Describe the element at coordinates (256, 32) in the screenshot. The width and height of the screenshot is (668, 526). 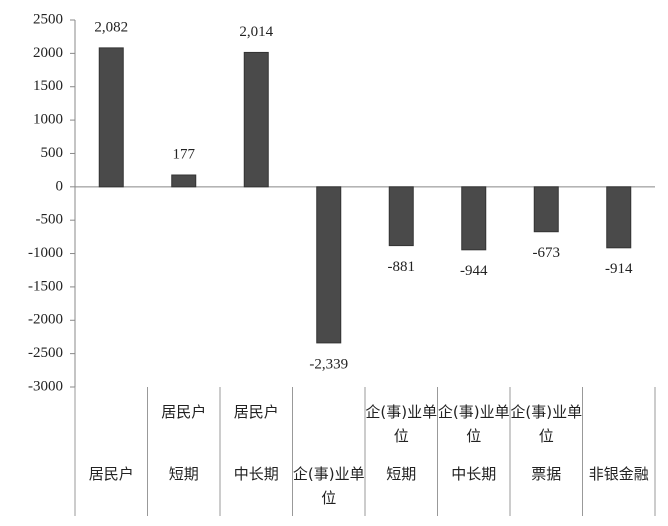
I see `value-label: 2,014` at that location.